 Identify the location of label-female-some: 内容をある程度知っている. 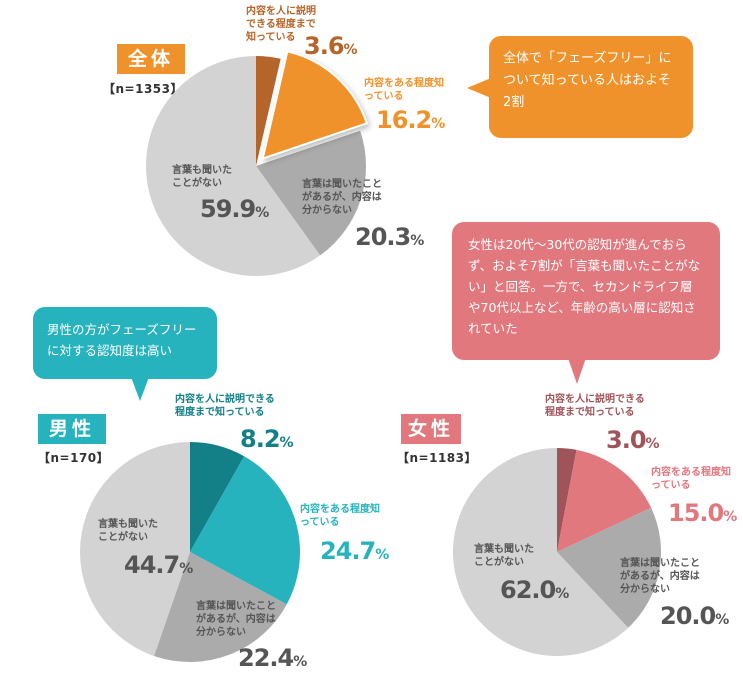
(691, 479).